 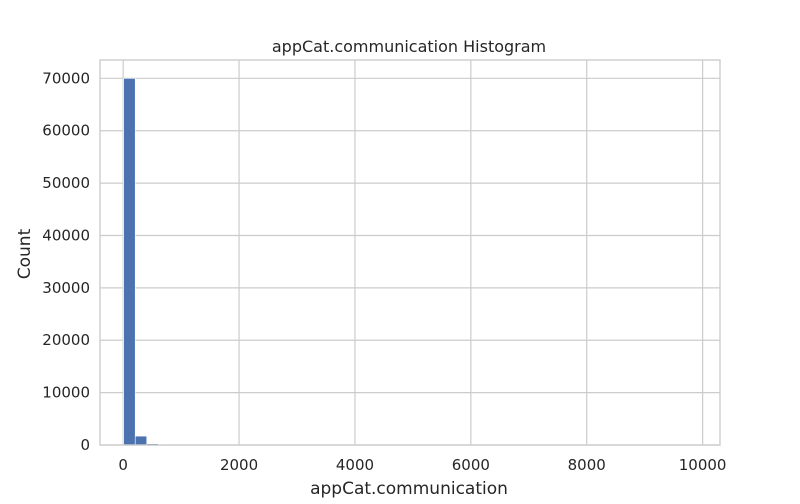 What do you see at coordinates (355, 465) in the screenshot?
I see `x-tick-label: 4000` at bounding box center [355, 465].